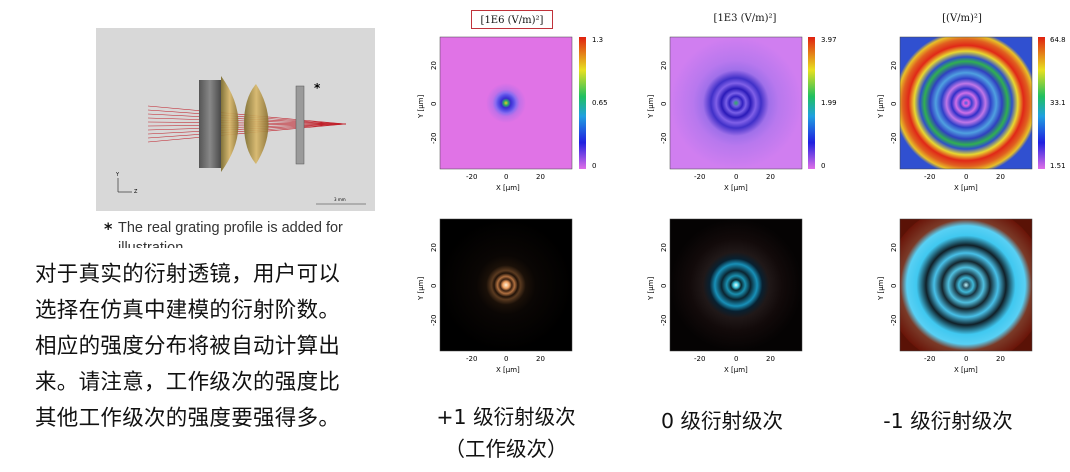 The image size is (1070, 472). I want to click on colorbar-max: 64.8, so click(1058, 40).